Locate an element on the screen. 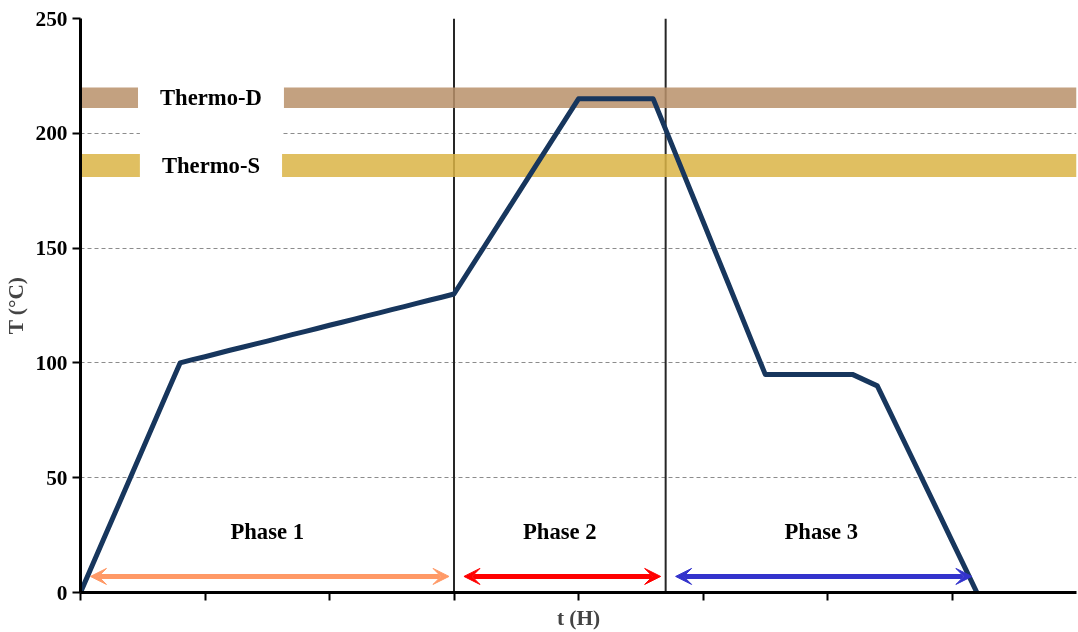 The height and width of the screenshot is (632, 1078). x-axis-title: t (H) is located at coordinates (578, 617).